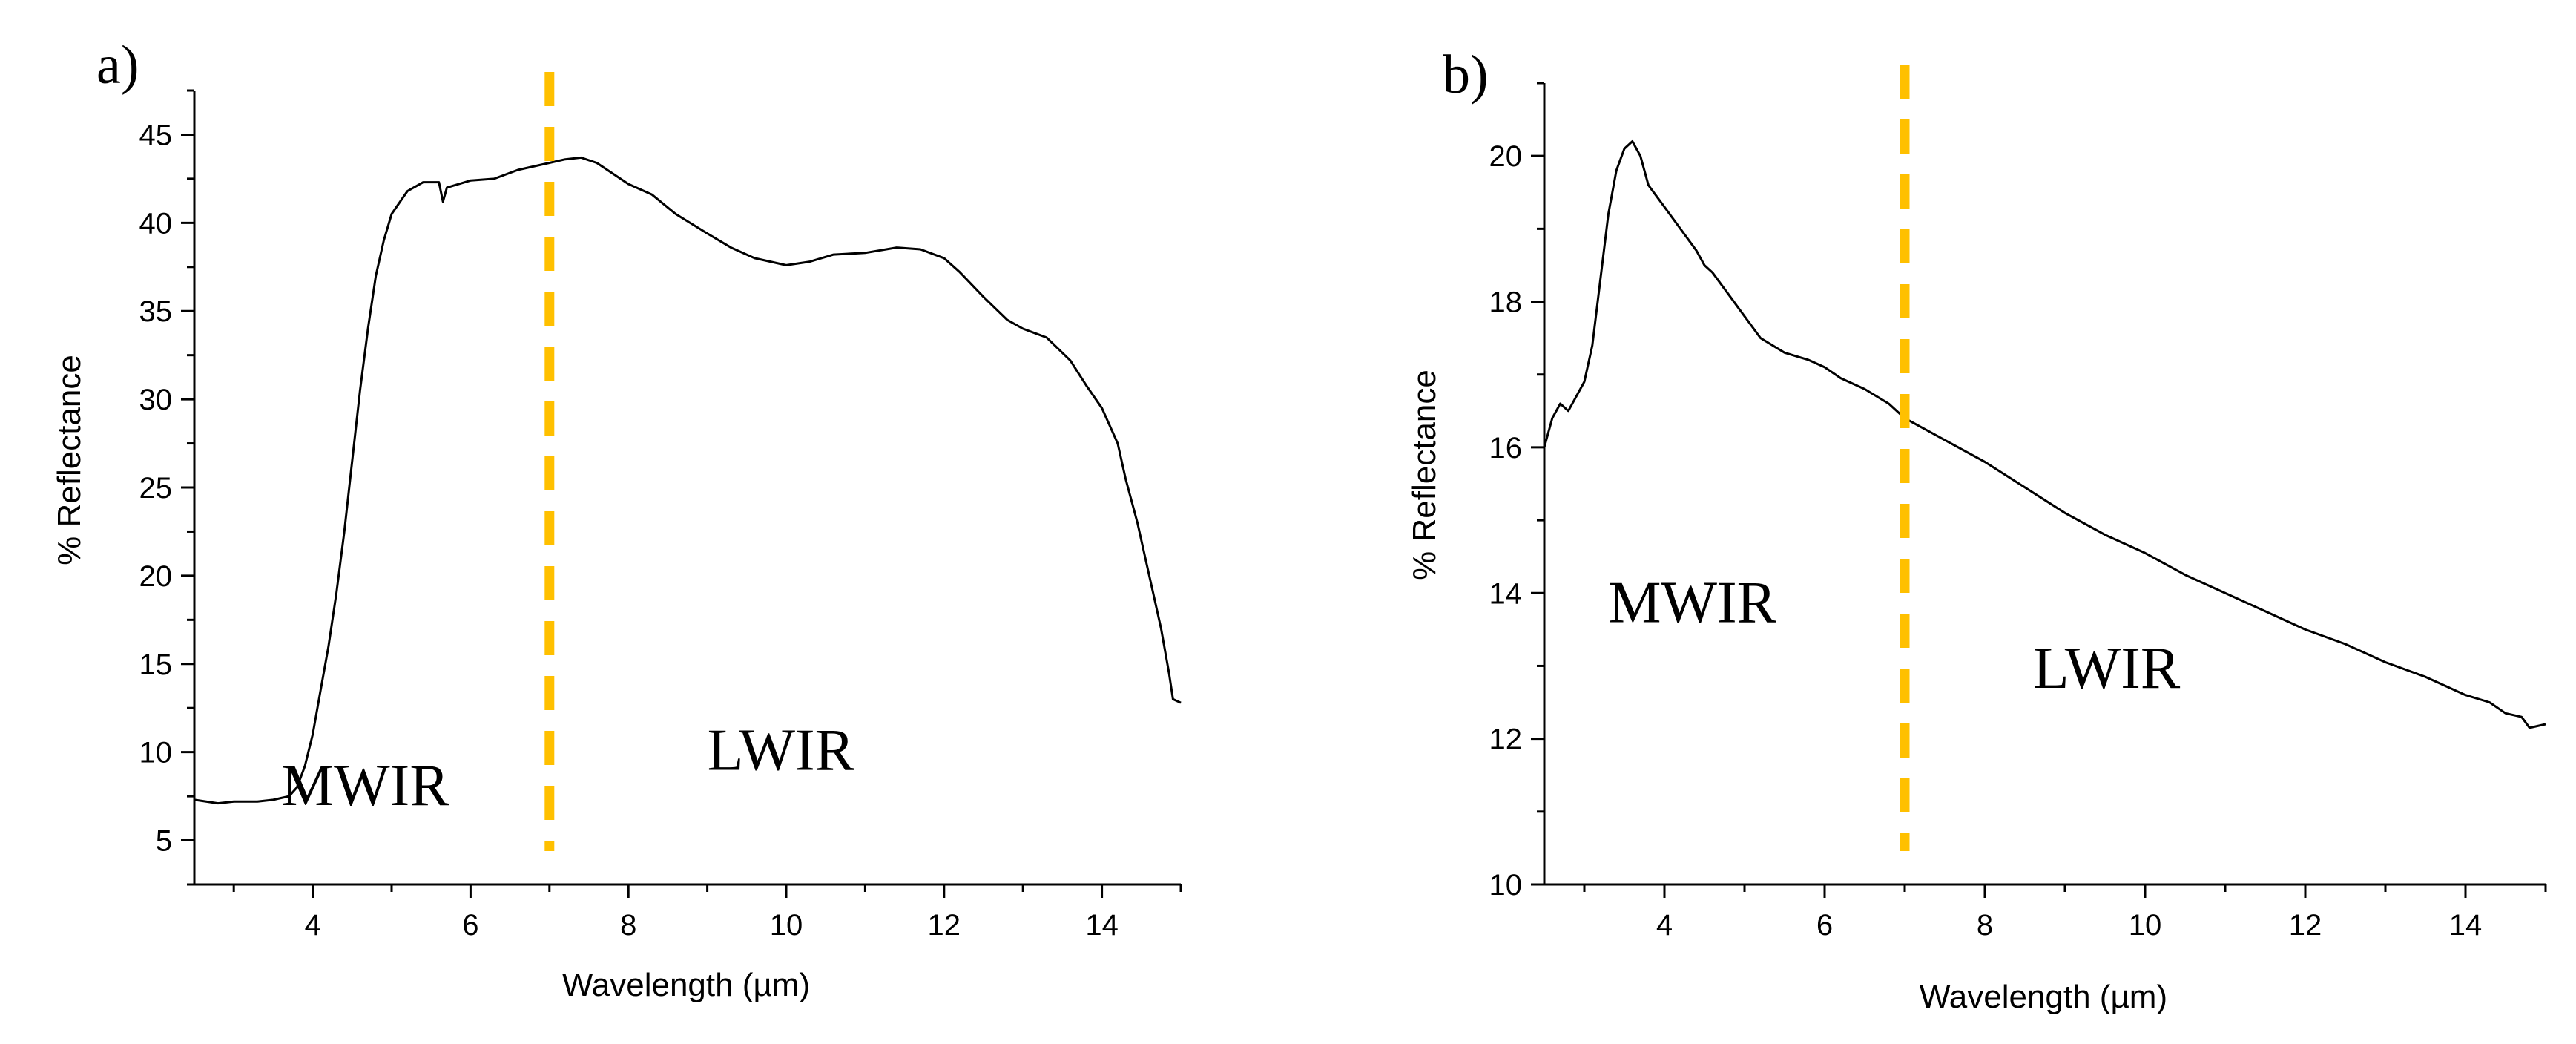 The height and width of the screenshot is (1044, 2576). What do you see at coordinates (782, 750) in the screenshot?
I see `region-label-lwir-a: LWIR` at bounding box center [782, 750].